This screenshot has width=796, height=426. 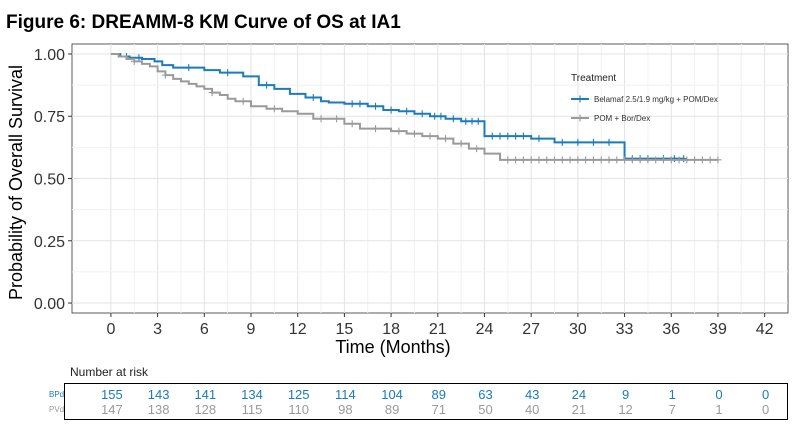 What do you see at coordinates (625, 409) in the screenshot?
I see `risk-count: 12` at bounding box center [625, 409].